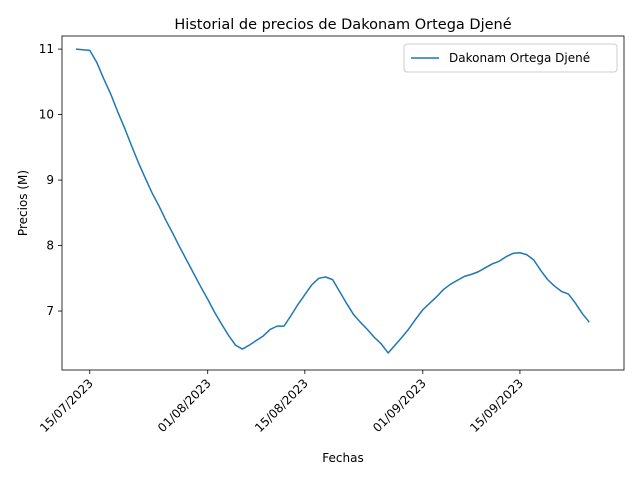 The width and height of the screenshot is (640, 480). I want to click on legend-series-label: Dakonam Ortega Djené, so click(519, 58).